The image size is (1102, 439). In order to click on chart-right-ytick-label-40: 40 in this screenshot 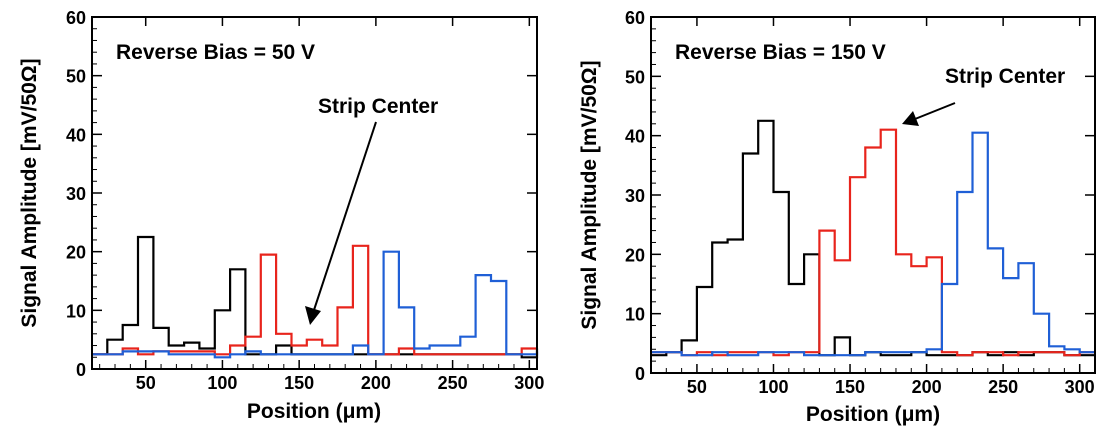, I will do `click(635, 137)`.